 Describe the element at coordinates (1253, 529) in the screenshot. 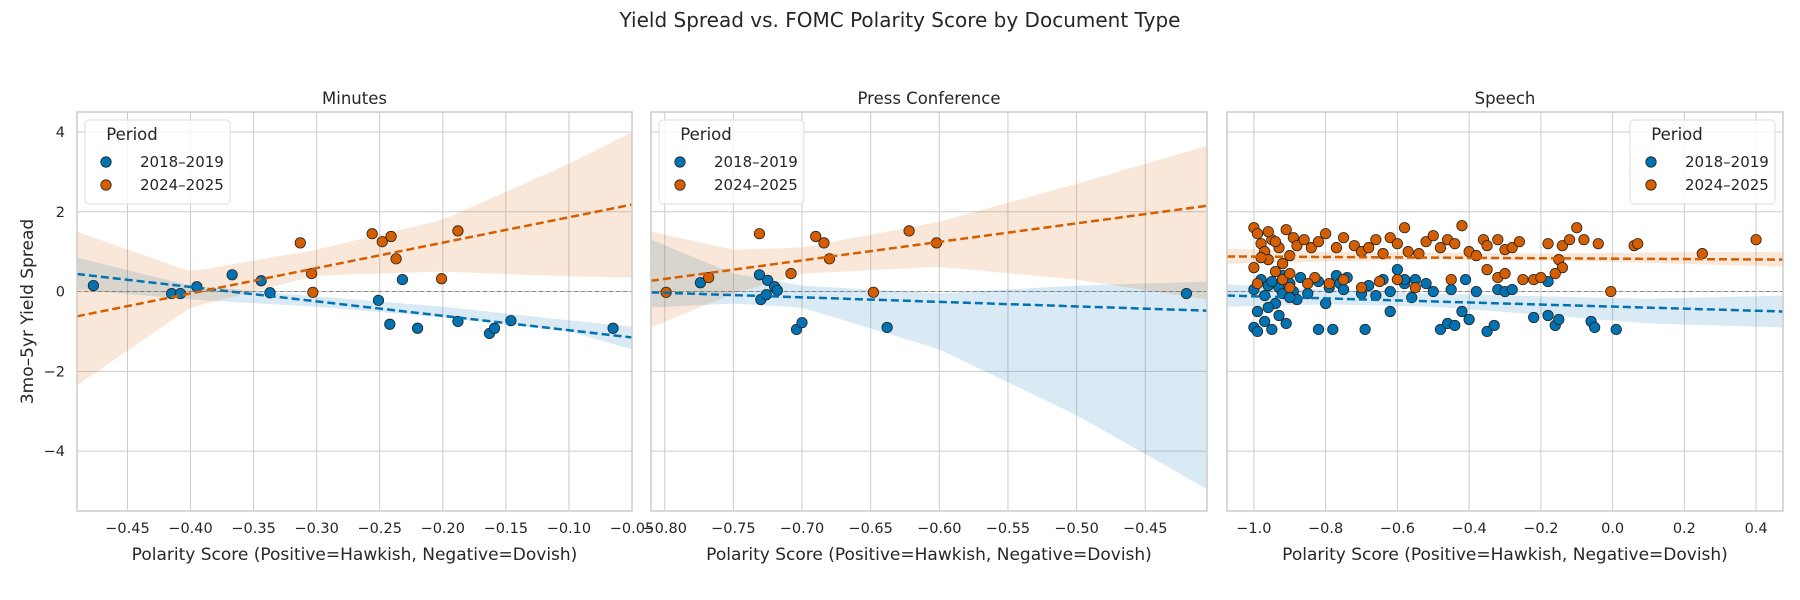

I see `x-tick-label: −1.0` at that location.